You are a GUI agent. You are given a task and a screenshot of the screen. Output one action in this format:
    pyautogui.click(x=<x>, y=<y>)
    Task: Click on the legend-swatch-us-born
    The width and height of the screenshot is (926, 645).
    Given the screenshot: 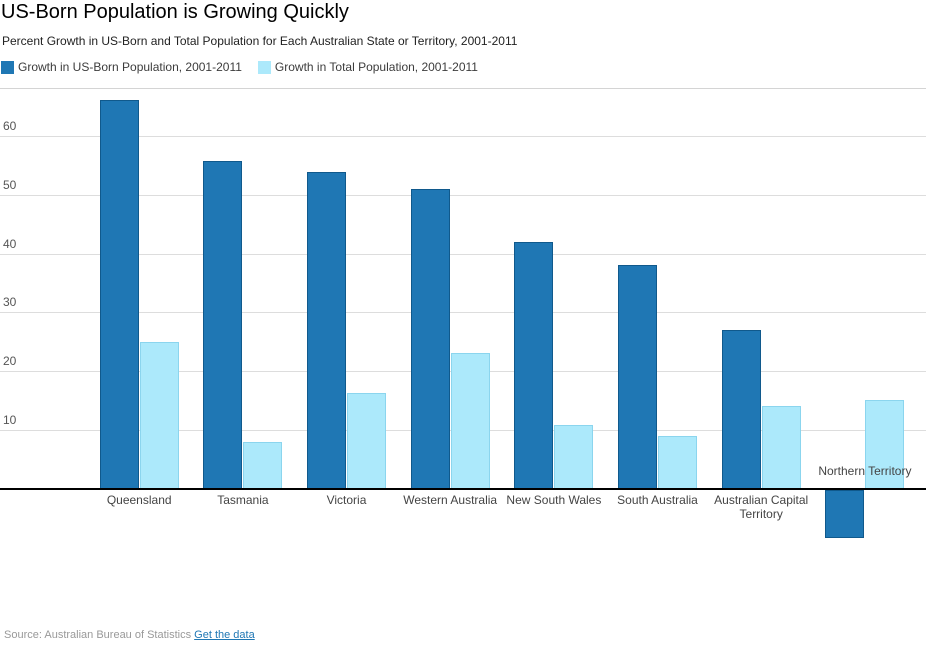 What is the action you would take?
    pyautogui.click(x=7, y=67)
    